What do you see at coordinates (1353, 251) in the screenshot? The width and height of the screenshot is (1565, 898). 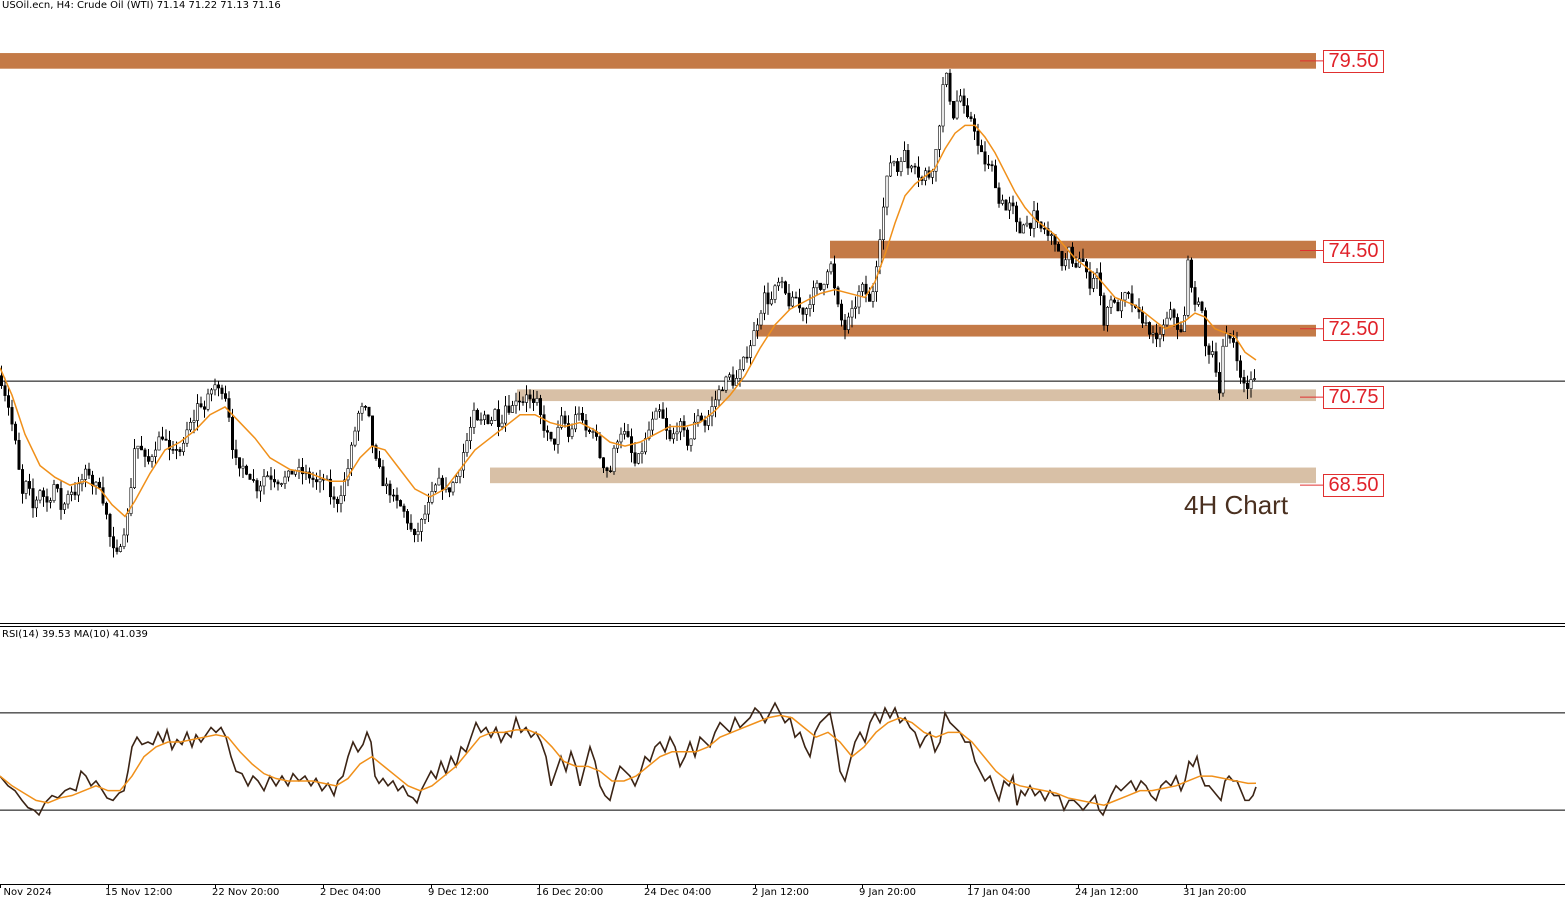 I see `level-label: 74.50` at bounding box center [1353, 251].